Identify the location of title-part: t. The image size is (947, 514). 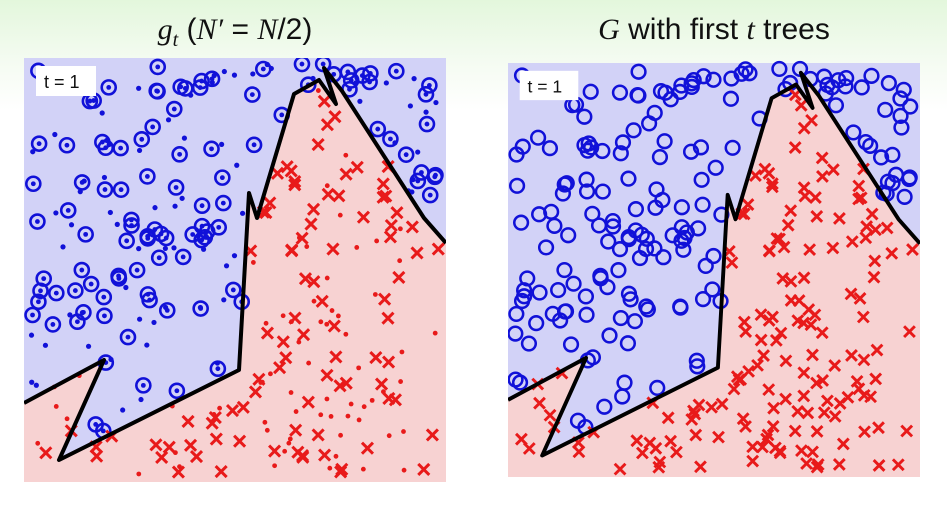
(750, 29).